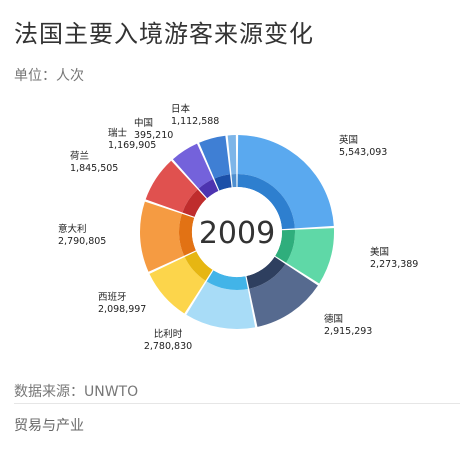 This screenshot has width=474, height=450. What do you see at coordinates (72, 229) in the screenshot?
I see `slice-category-label: 意大利` at bounding box center [72, 229].